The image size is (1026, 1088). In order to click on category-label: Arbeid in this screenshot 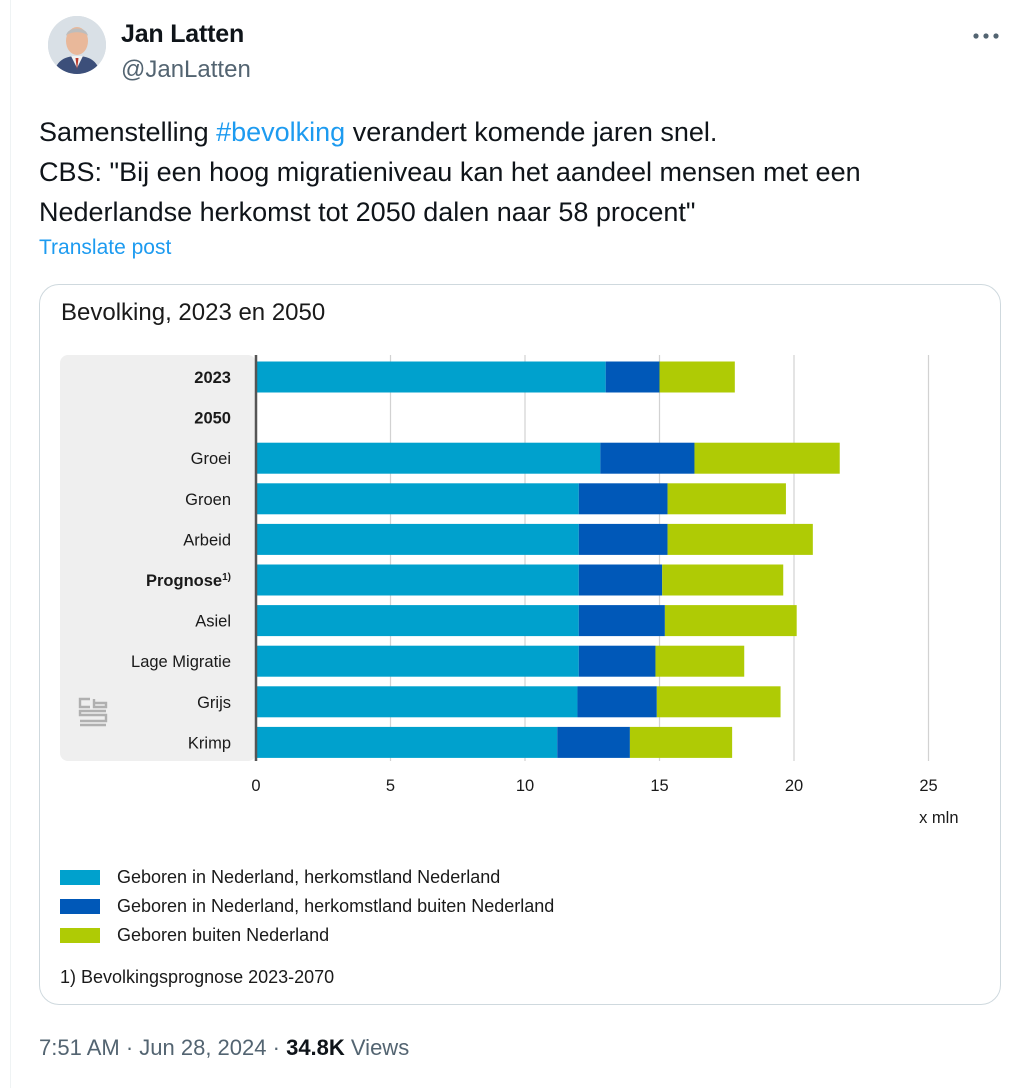, I will do `click(207, 540)`.